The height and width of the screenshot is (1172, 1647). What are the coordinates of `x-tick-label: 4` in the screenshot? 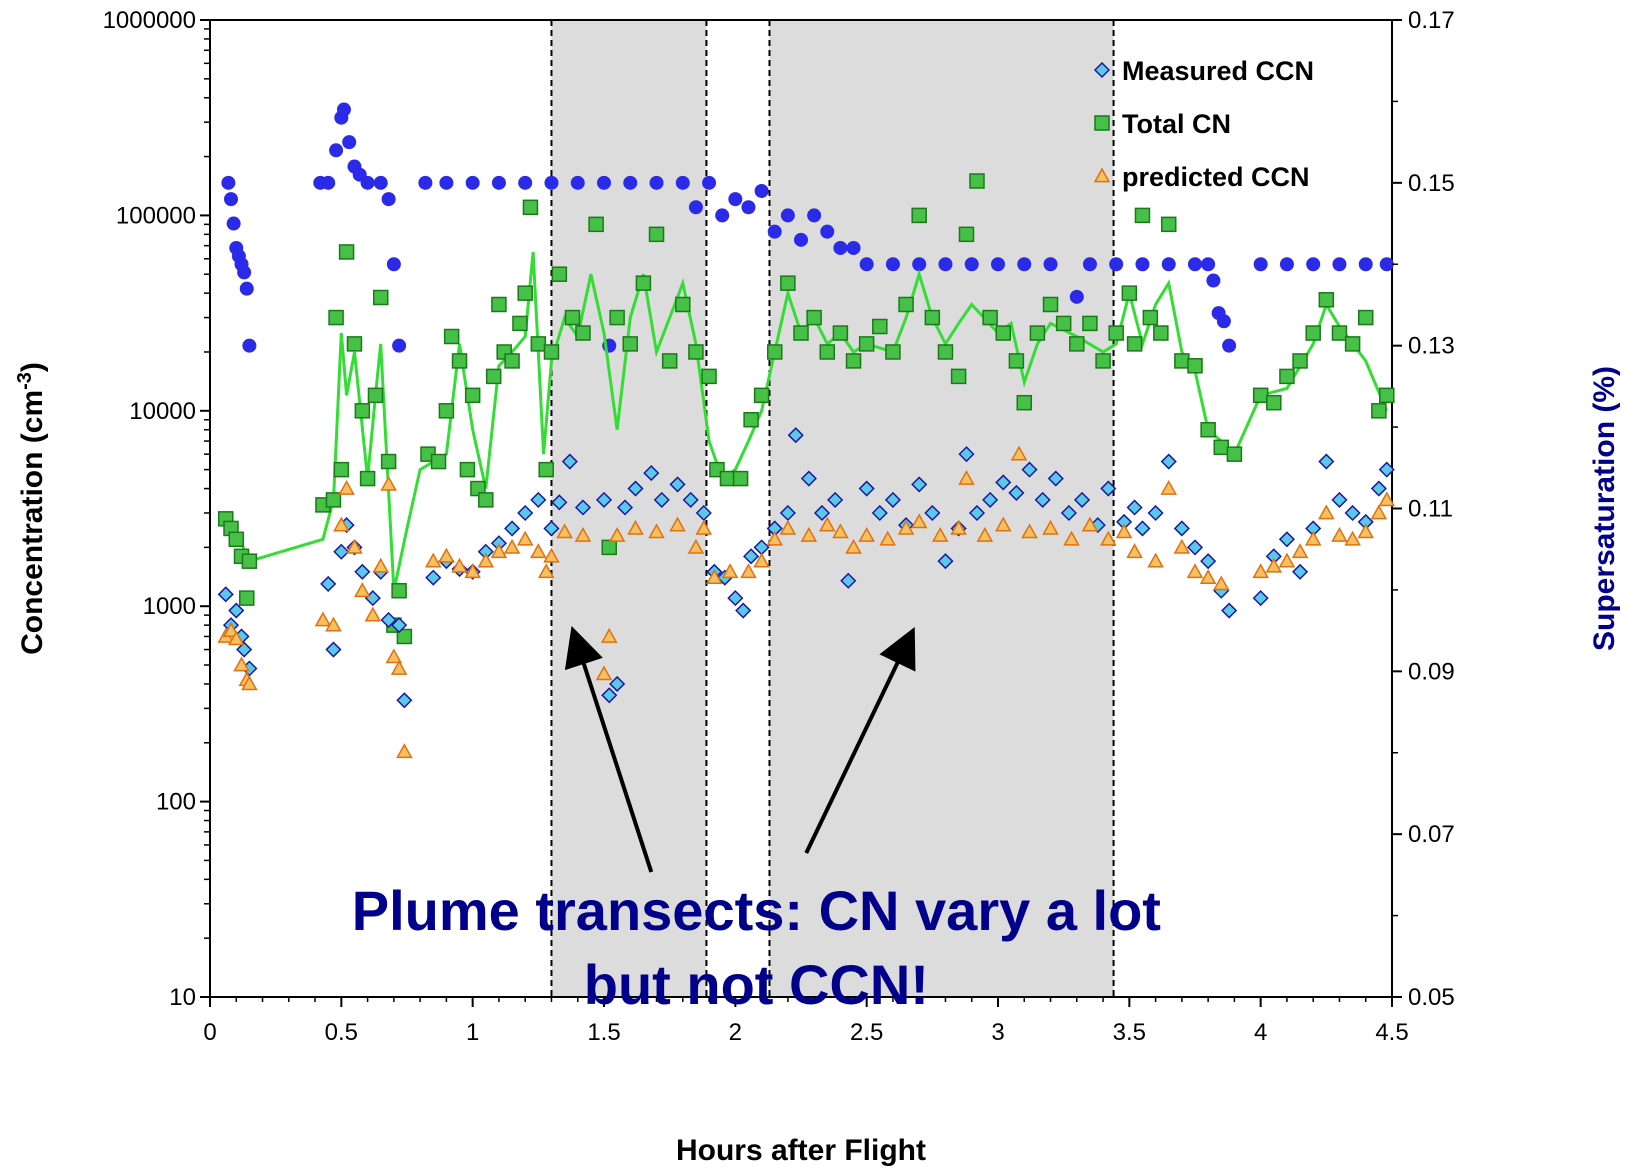 It's located at (1260, 1032).